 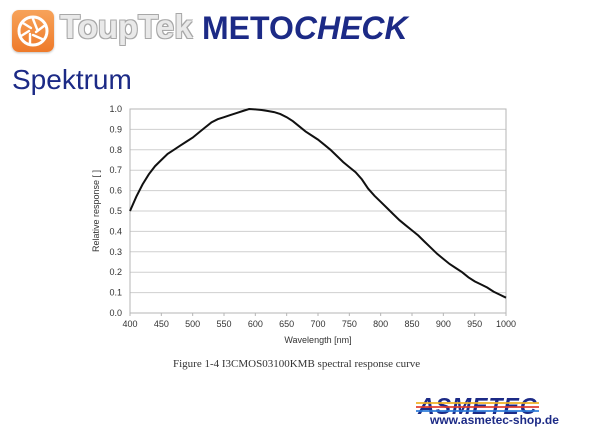 I want to click on y-tick-label: 0.9, so click(x=115, y=129).